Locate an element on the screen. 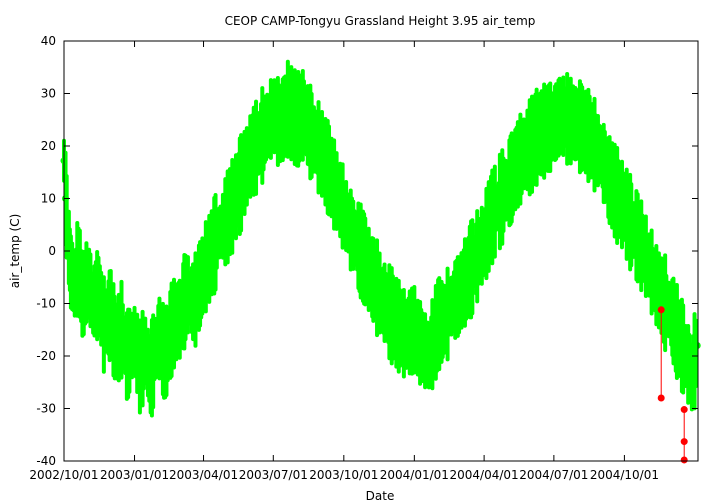 The width and height of the screenshot is (720, 504). y-tick-label: 20 is located at coordinates (48, 146).